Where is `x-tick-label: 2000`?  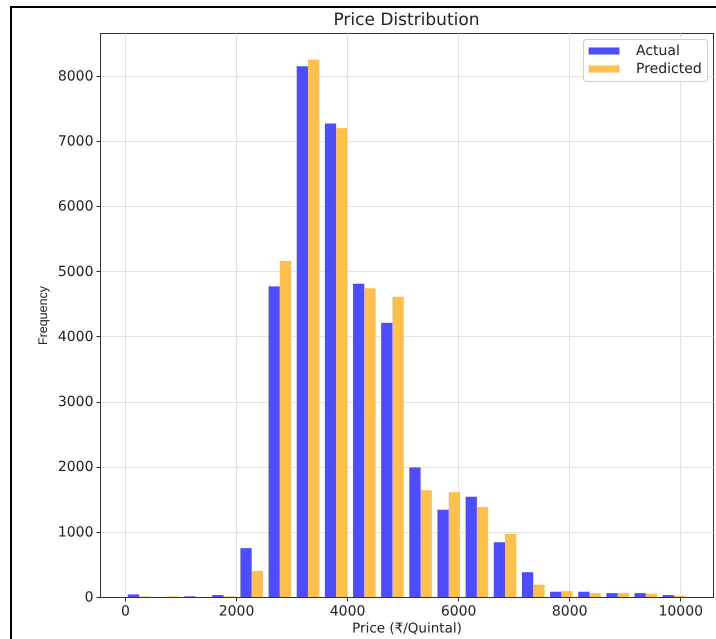
x-tick-label: 2000 is located at coordinates (236, 612).